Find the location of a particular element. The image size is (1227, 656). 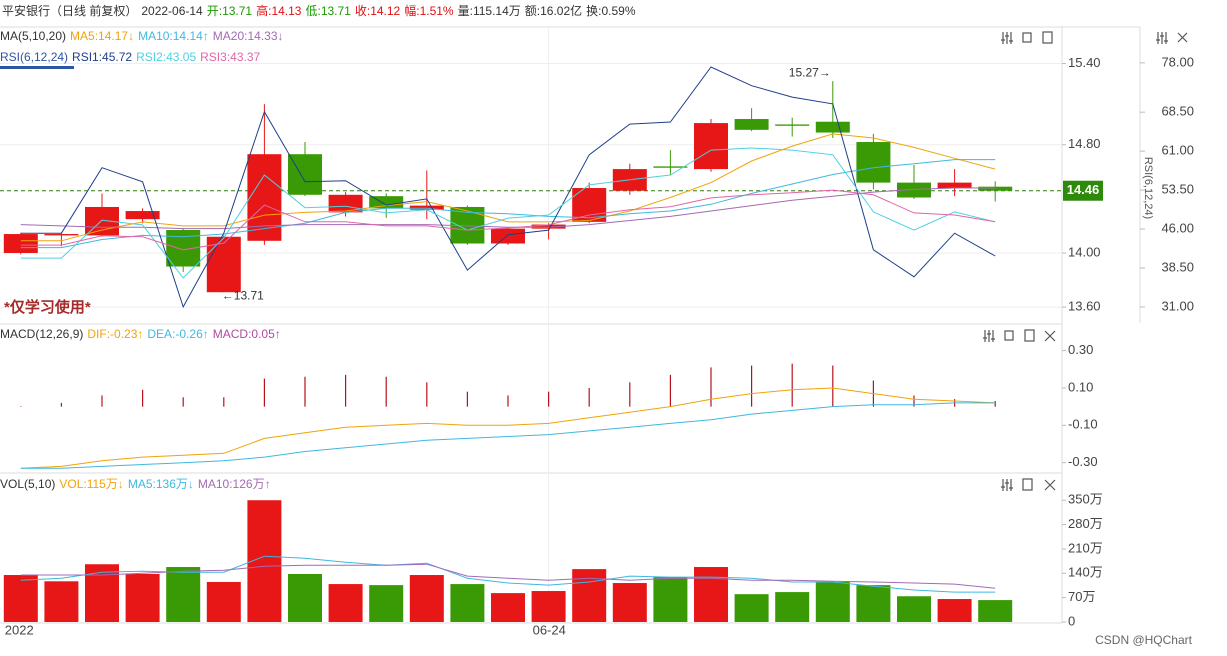

legend-item: VOL(5,10) is located at coordinates (27, 484).